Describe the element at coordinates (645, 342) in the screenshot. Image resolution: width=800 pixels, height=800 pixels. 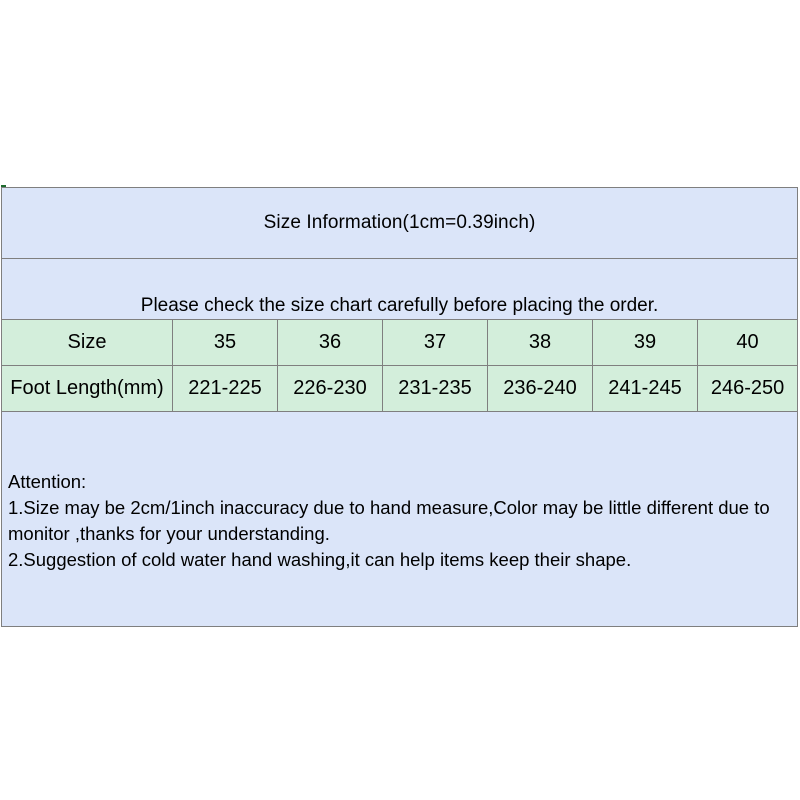
I see `size-cell-39: 39` at that location.